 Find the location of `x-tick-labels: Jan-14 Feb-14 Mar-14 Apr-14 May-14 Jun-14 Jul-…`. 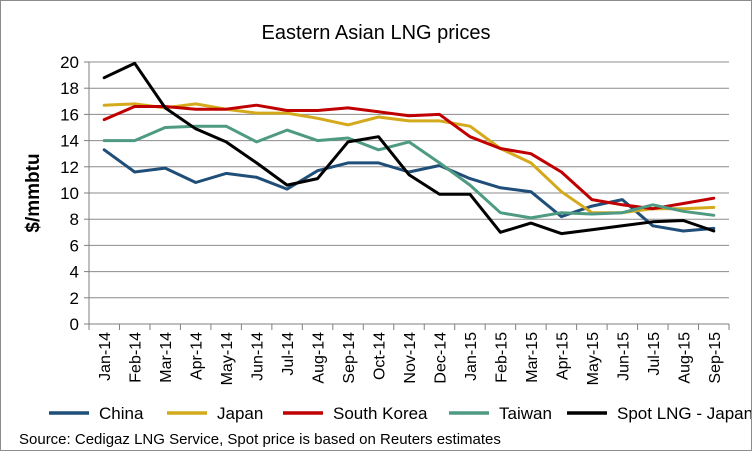

x-tick-labels: Jan-14 Feb-14 Mar-14 Apr-14 May-14 Jun-14 Jul-… is located at coordinates (410, 358).